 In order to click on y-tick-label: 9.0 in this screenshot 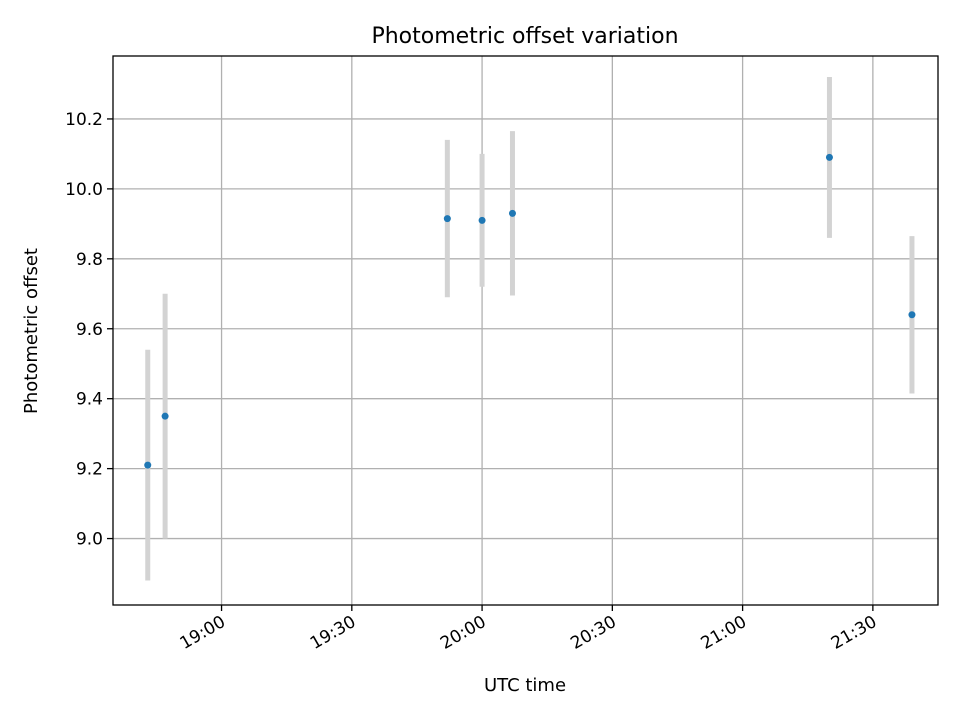, I will do `click(89, 540)`.